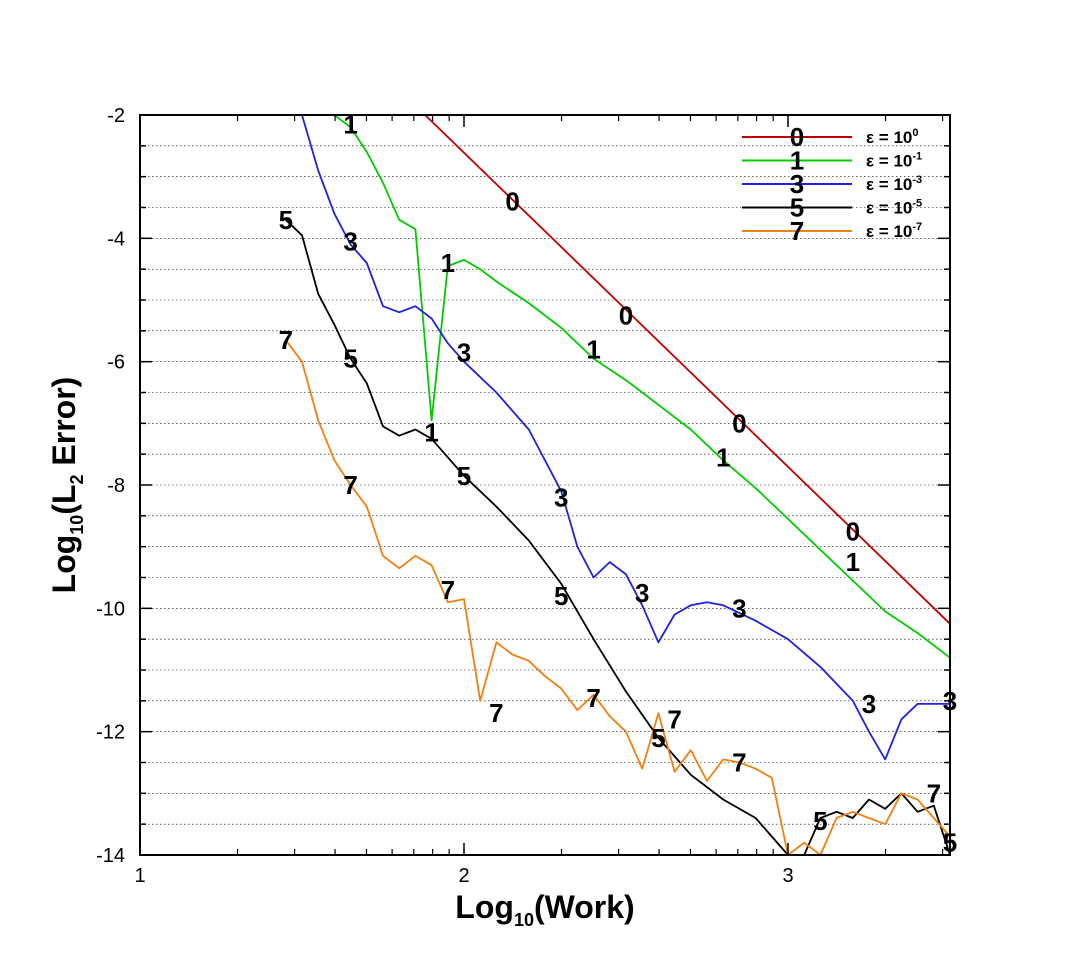 This screenshot has width=1080, height=960. I want to click on legend-label-7: ε = 10-7, so click(894, 231).